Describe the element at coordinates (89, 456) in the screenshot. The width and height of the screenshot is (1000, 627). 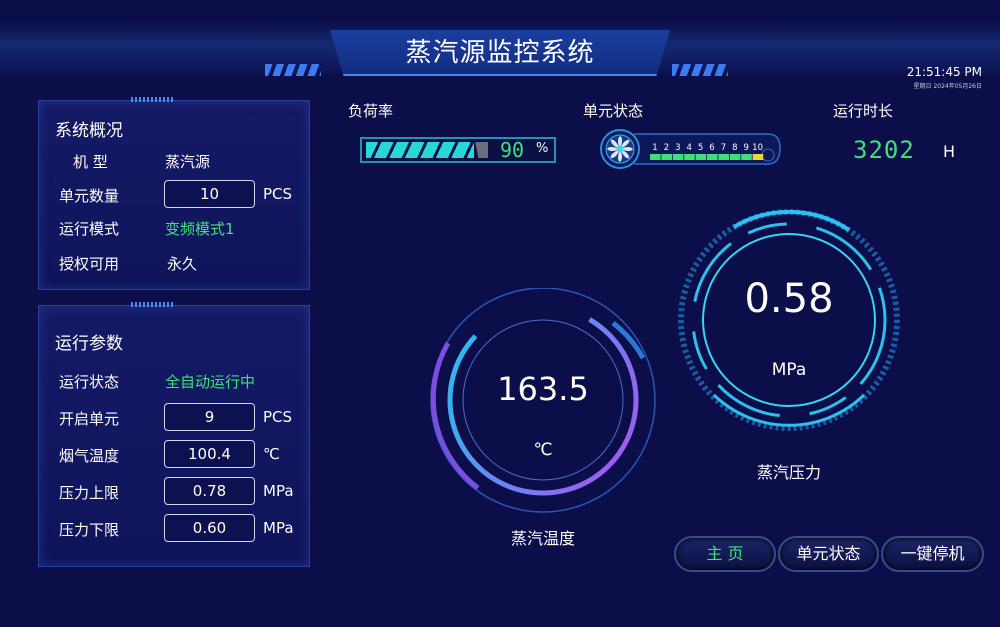
I see `flue-temp-label: 烟气温度` at that location.